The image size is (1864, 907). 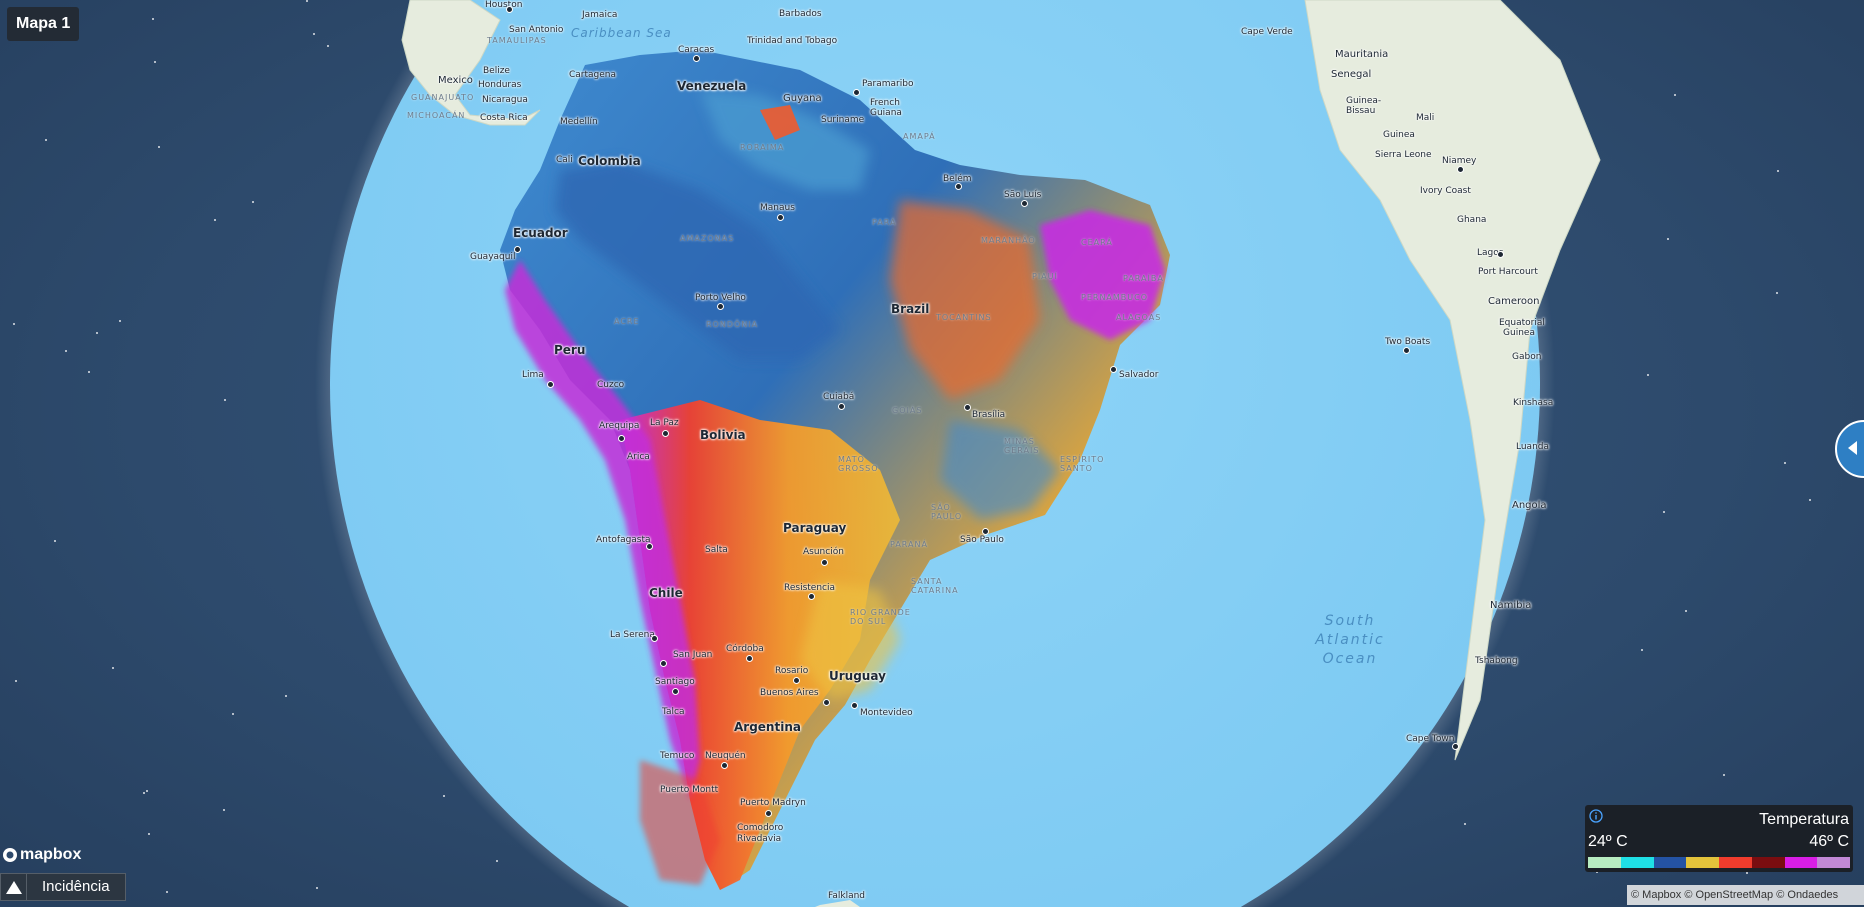 What do you see at coordinates (1267, 32) in the screenshot?
I see `label-cape-verde: Cape Verde` at bounding box center [1267, 32].